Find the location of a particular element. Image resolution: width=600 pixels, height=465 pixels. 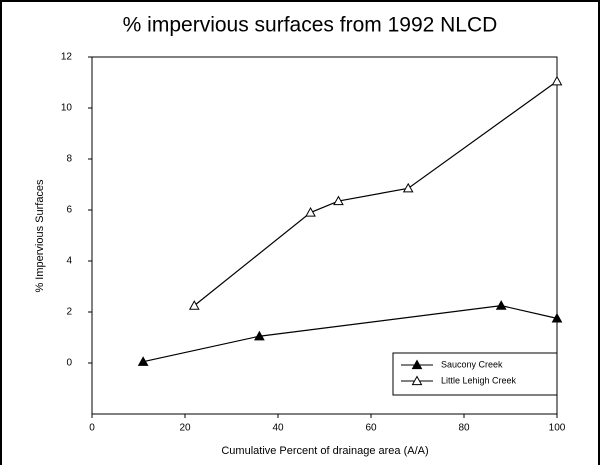

x-tick-label: 60 is located at coordinates (371, 428).